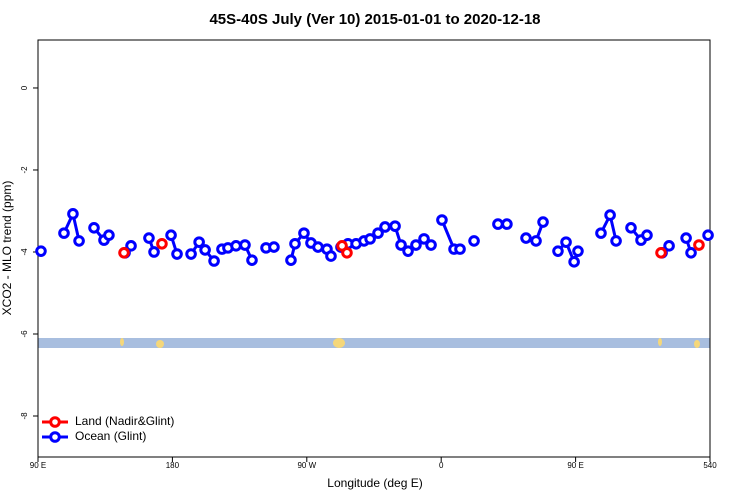 The width and height of the screenshot is (750, 500). I want to click on y-axis-label: XCO2 - MLO trend (ppm), so click(7, 248).